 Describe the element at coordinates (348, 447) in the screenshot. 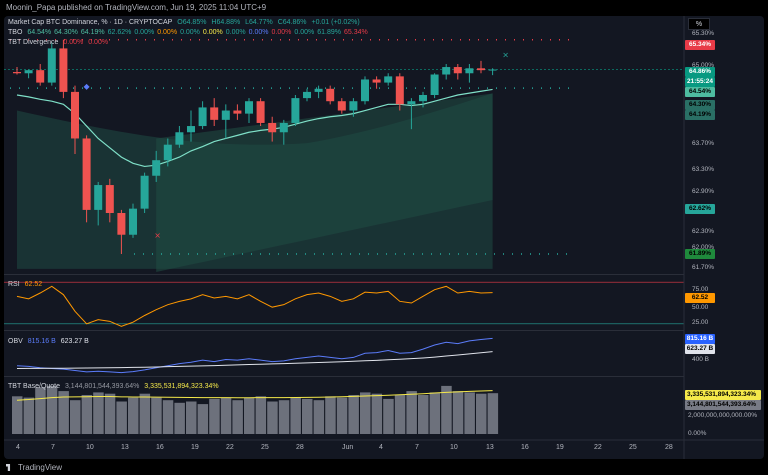

I see `date-tick: Jun` at that location.